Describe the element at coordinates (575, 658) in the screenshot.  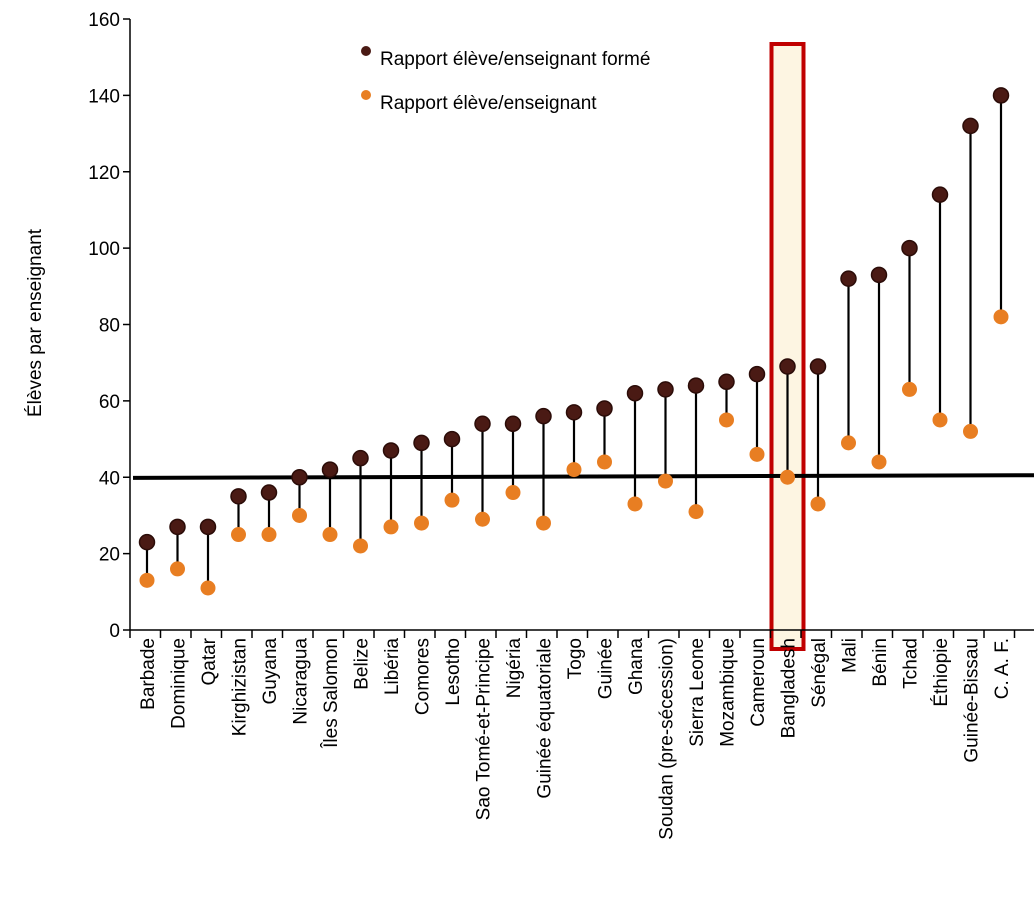
I see `category-label: Togo` at that location.